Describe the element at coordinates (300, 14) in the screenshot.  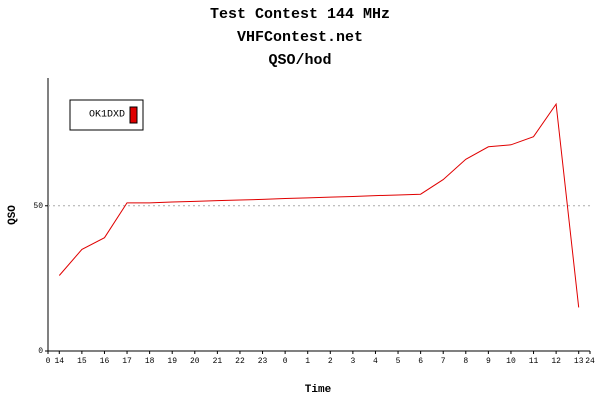
I see `chart-title: Test Contest 144 MHz` at that location.